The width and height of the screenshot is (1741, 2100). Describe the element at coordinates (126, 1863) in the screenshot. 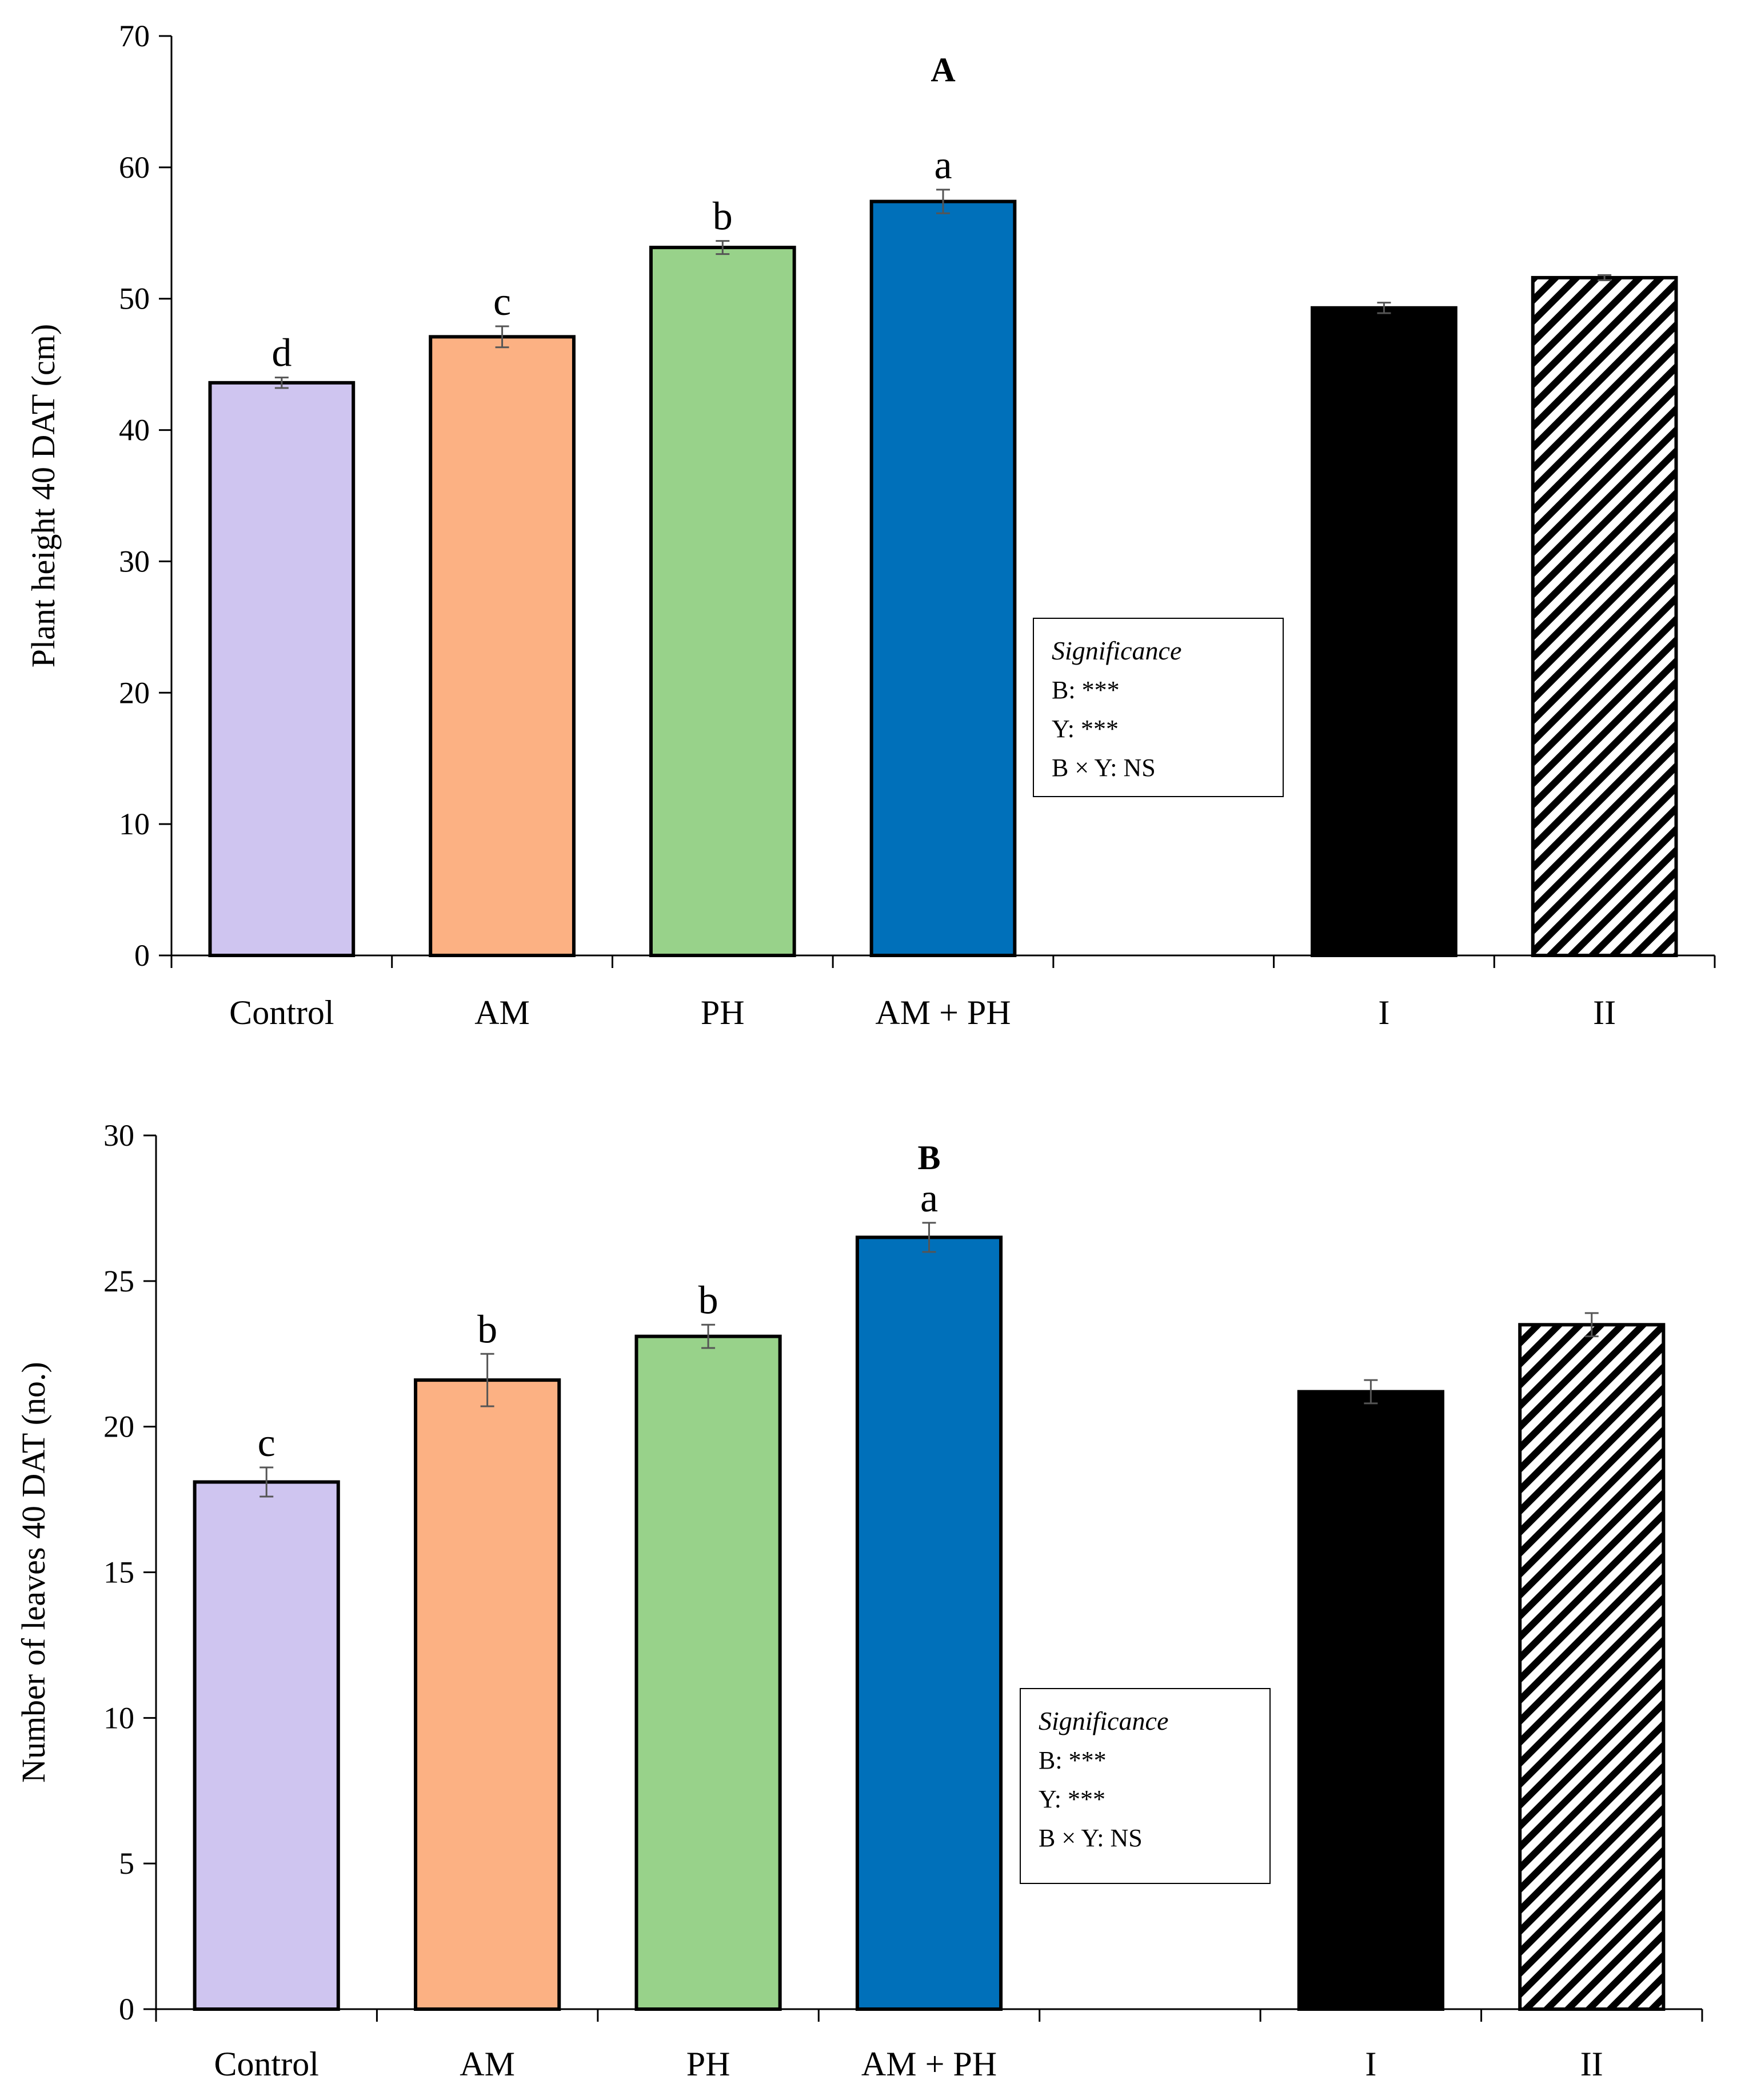

I see `y-tick-label: 5` at that location.